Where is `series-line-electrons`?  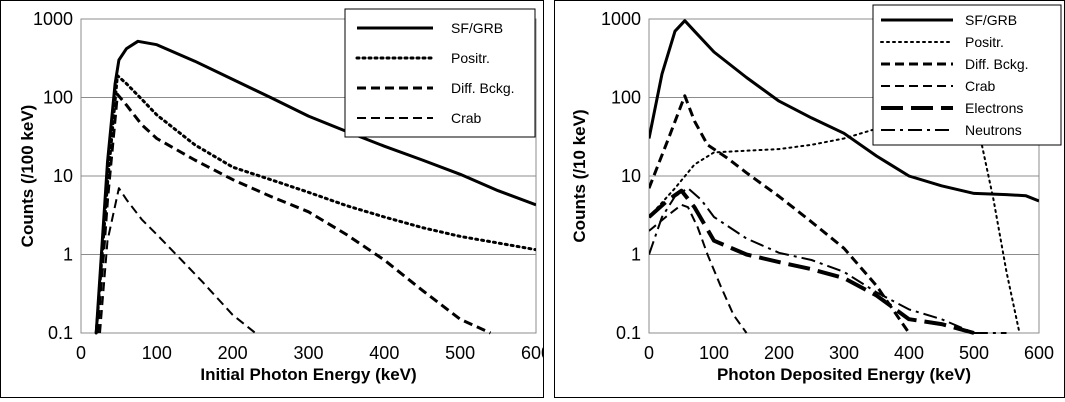
series-line-electrons is located at coordinates (812, 261).